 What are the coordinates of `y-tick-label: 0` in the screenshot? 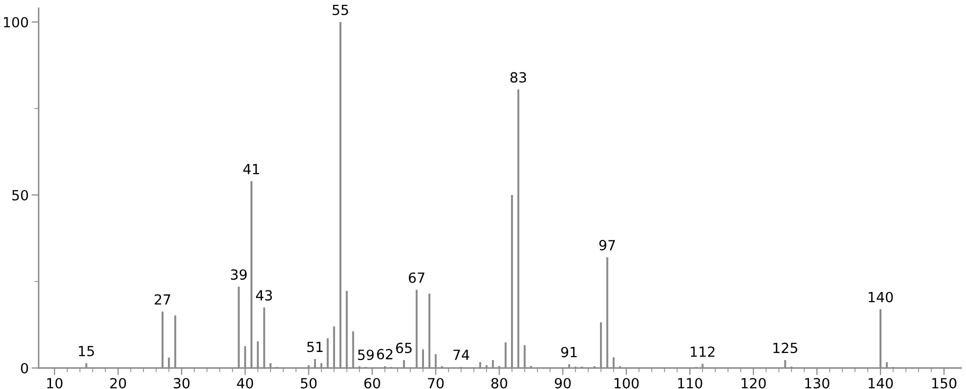 It's located at (24, 368).